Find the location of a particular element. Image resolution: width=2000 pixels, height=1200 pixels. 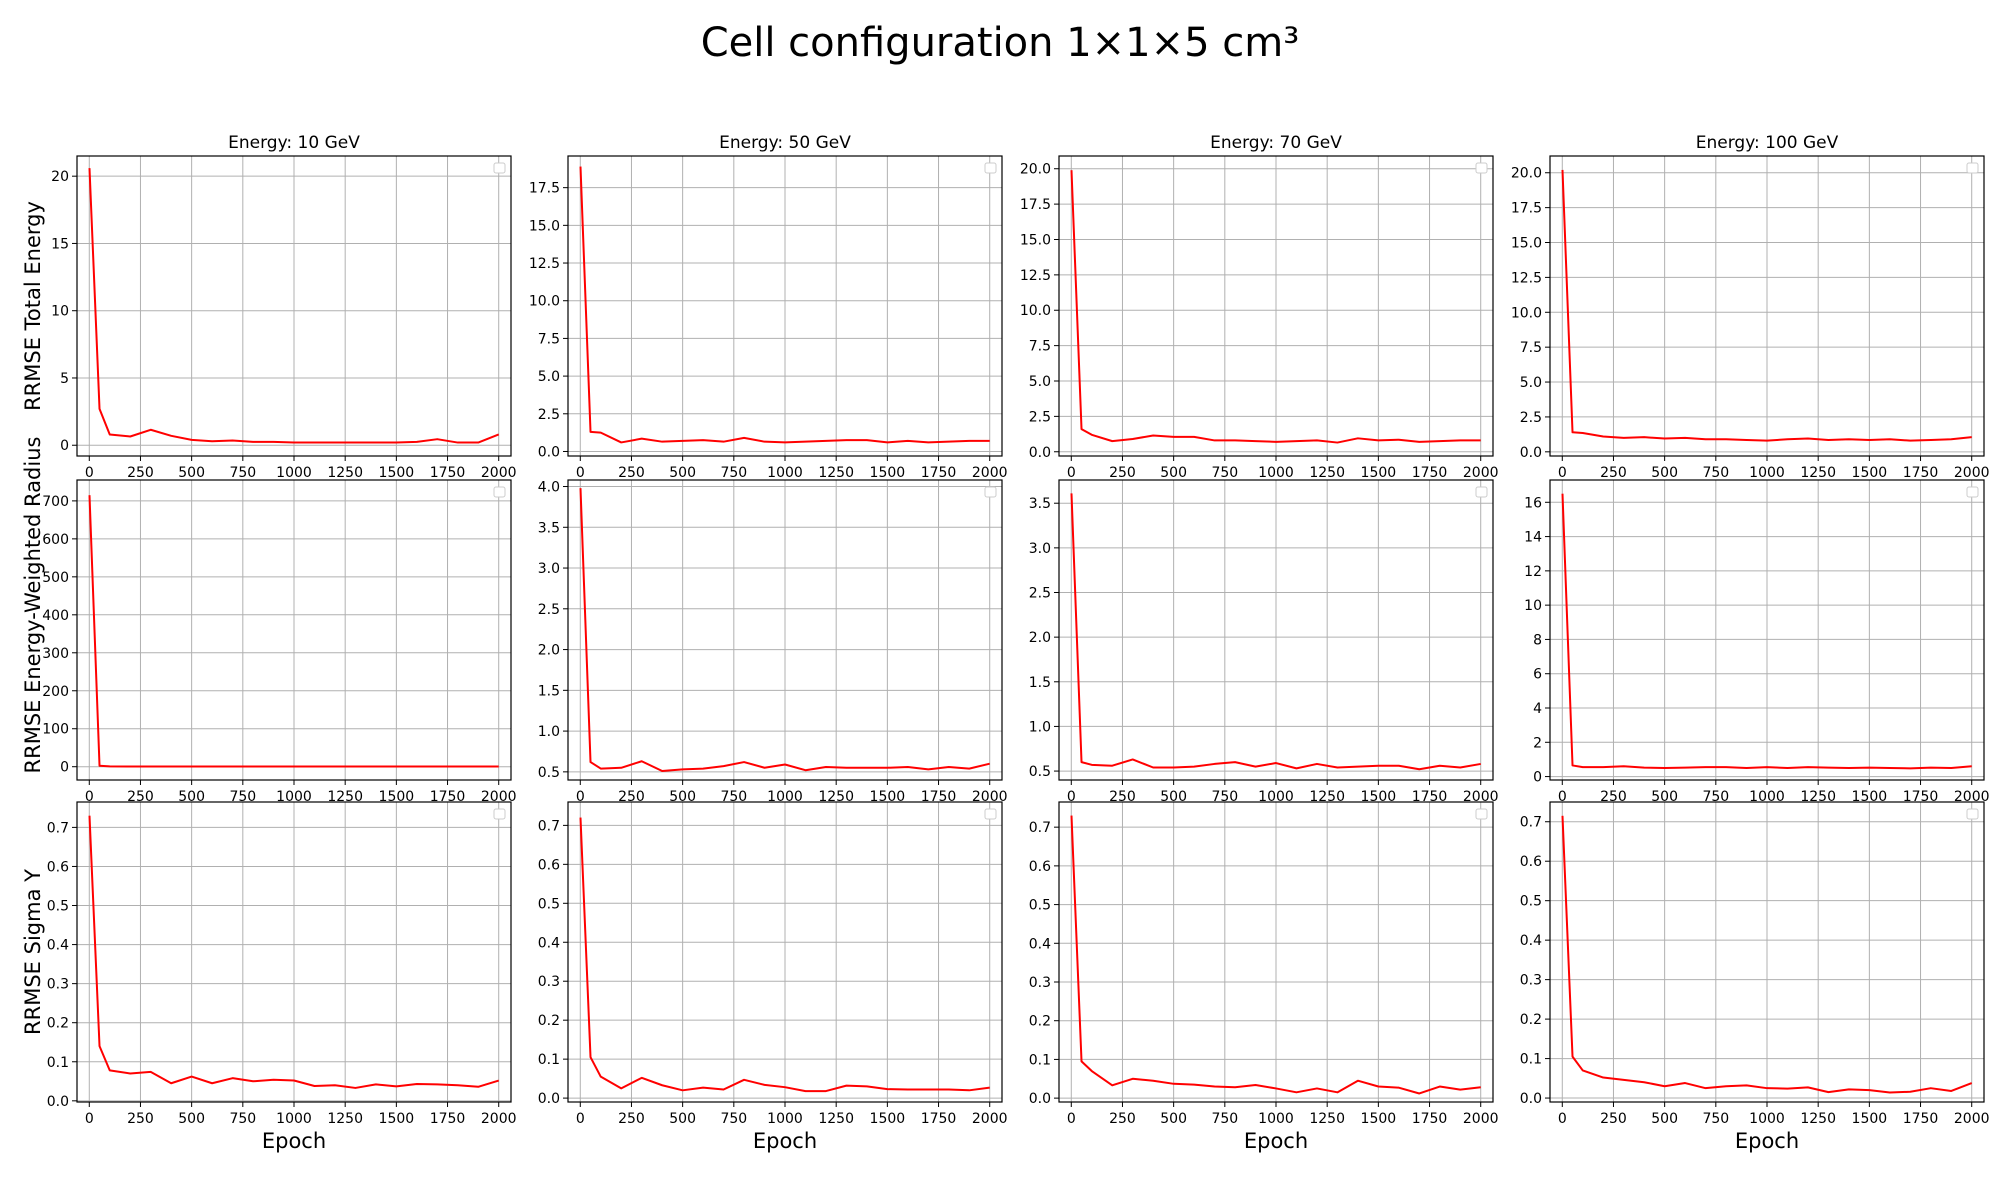

subplot-title: Energy: 10 GeV is located at coordinates (294, 143).